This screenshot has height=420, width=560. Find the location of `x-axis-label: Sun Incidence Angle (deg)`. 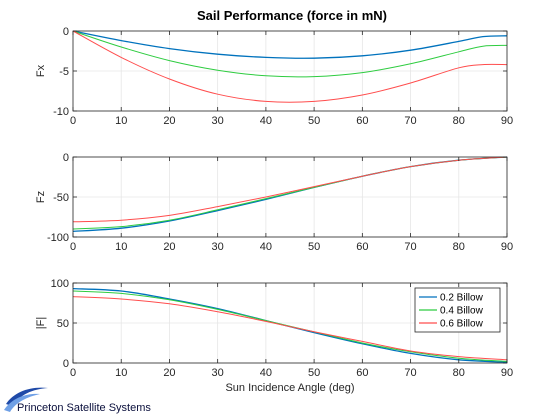

x-axis-label: Sun Incidence Angle (deg) is located at coordinates (289, 388).